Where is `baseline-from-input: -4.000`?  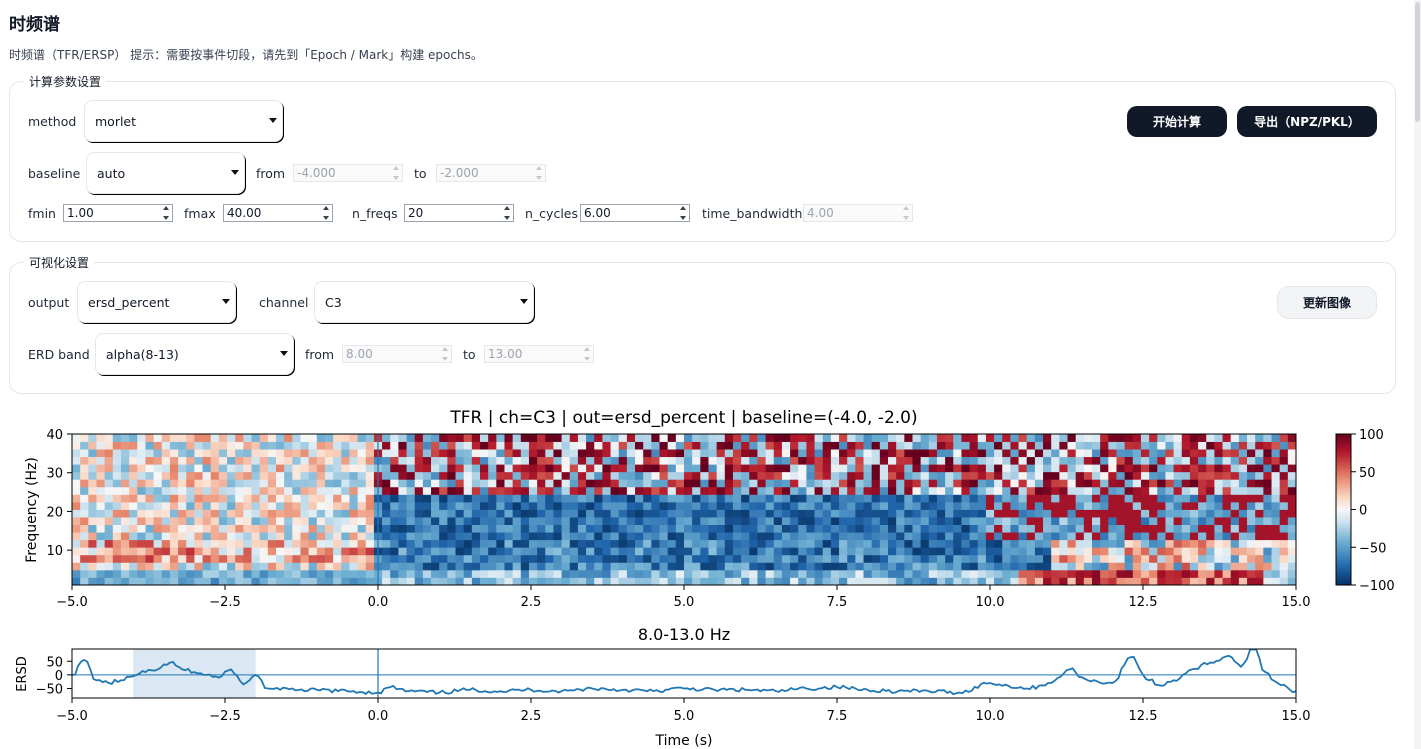
baseline-from-input: -4.000 is located at coordinates (348, 173).